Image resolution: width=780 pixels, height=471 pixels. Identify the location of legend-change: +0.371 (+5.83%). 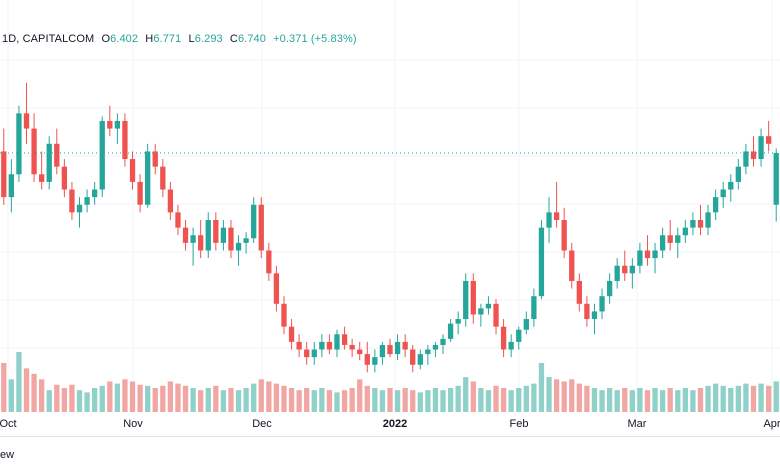
(315, 39).